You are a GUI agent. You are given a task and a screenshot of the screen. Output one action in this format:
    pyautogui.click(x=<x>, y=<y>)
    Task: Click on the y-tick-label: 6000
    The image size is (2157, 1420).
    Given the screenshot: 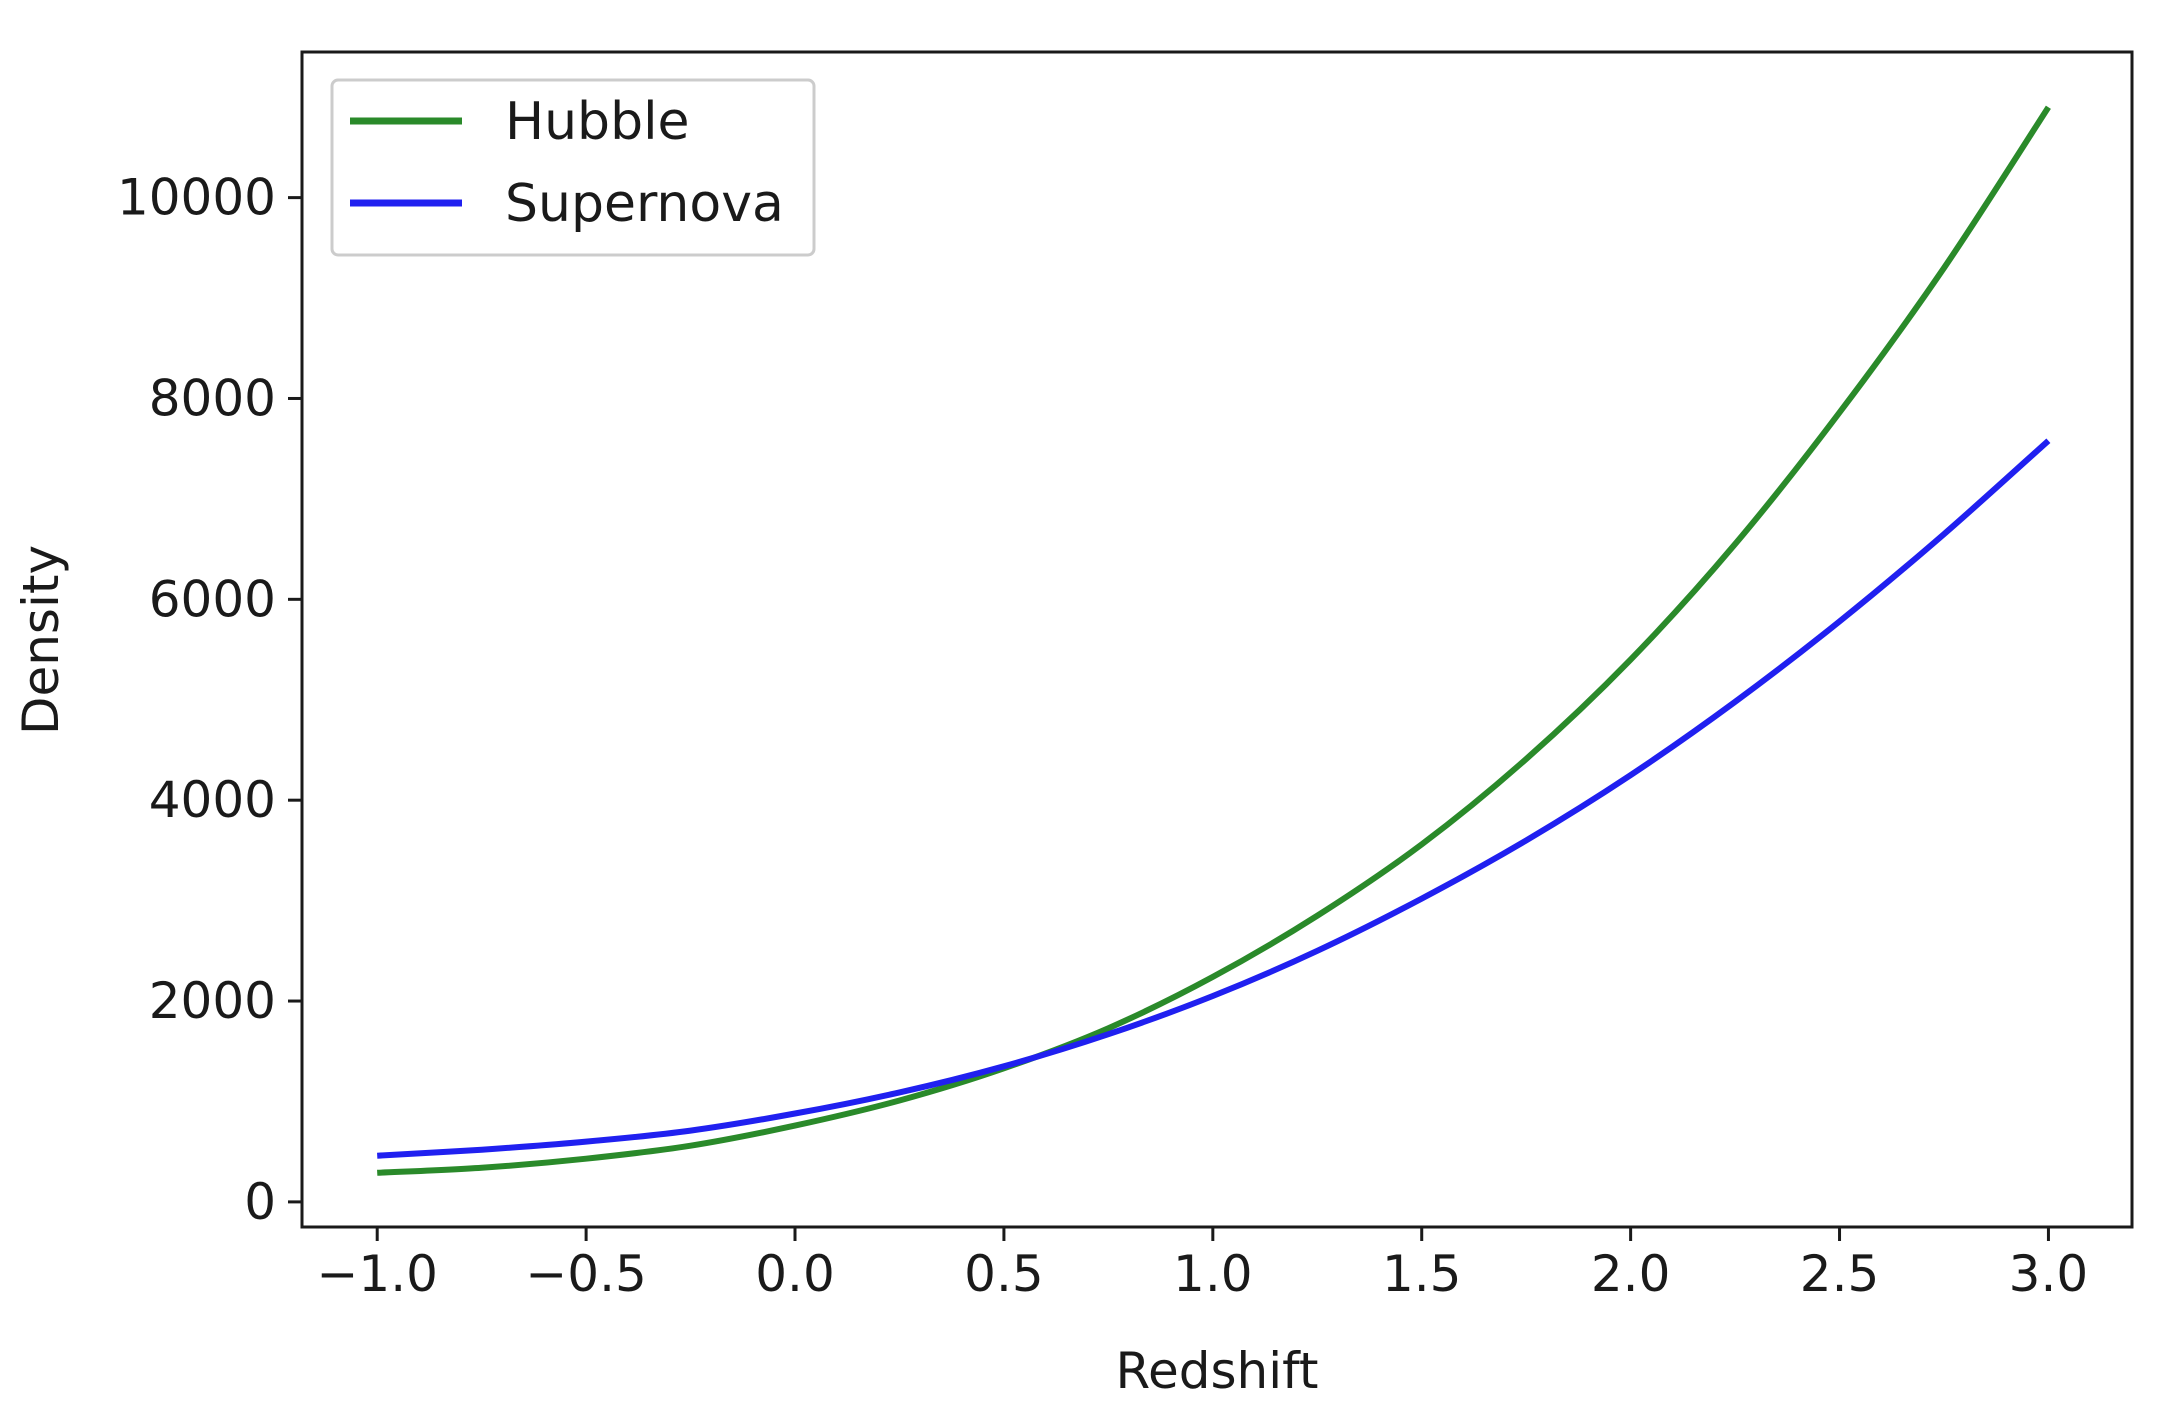 What is the action you would take?
    pyautogui.click(x=212, y=599)
    